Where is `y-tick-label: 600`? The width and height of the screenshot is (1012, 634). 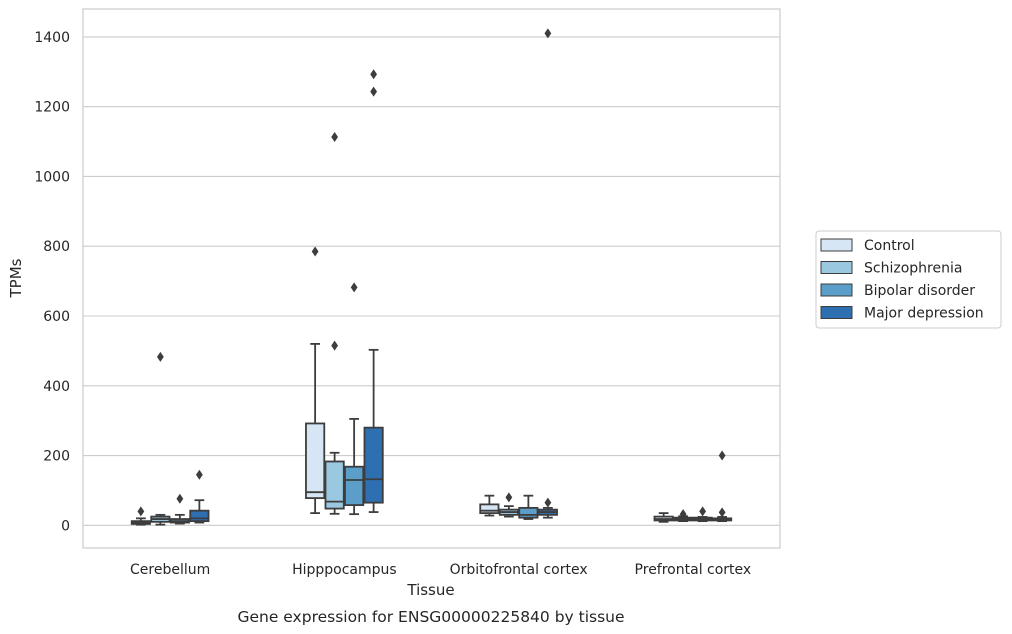 y-tick-label: 600 is located at coordinates (56, 317).